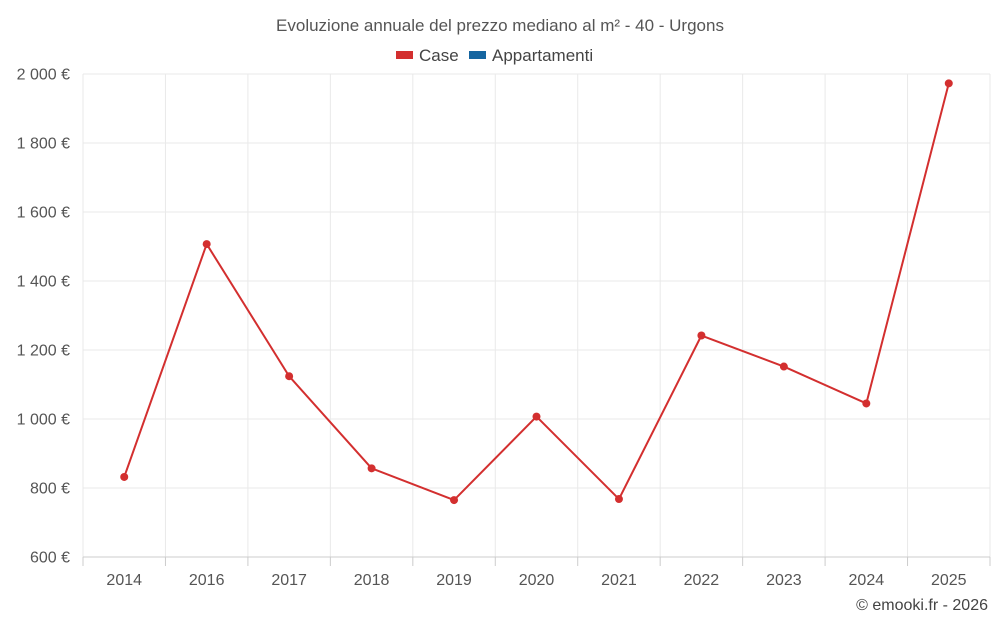 This screenshot has width=1000, height=625. Describe the element at coordinates (43, 144) in the screenshot. I see `y-tick-label: 1 800 €` at that location.